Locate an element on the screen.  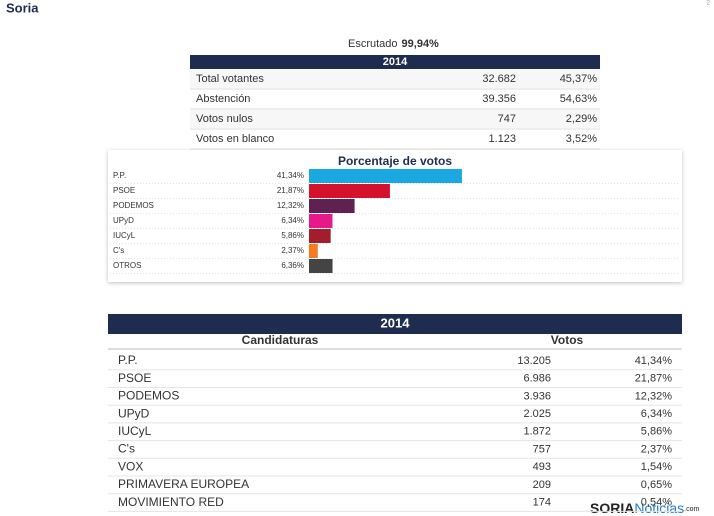
party-name: IUCyL is located at coordinates (135, 431).